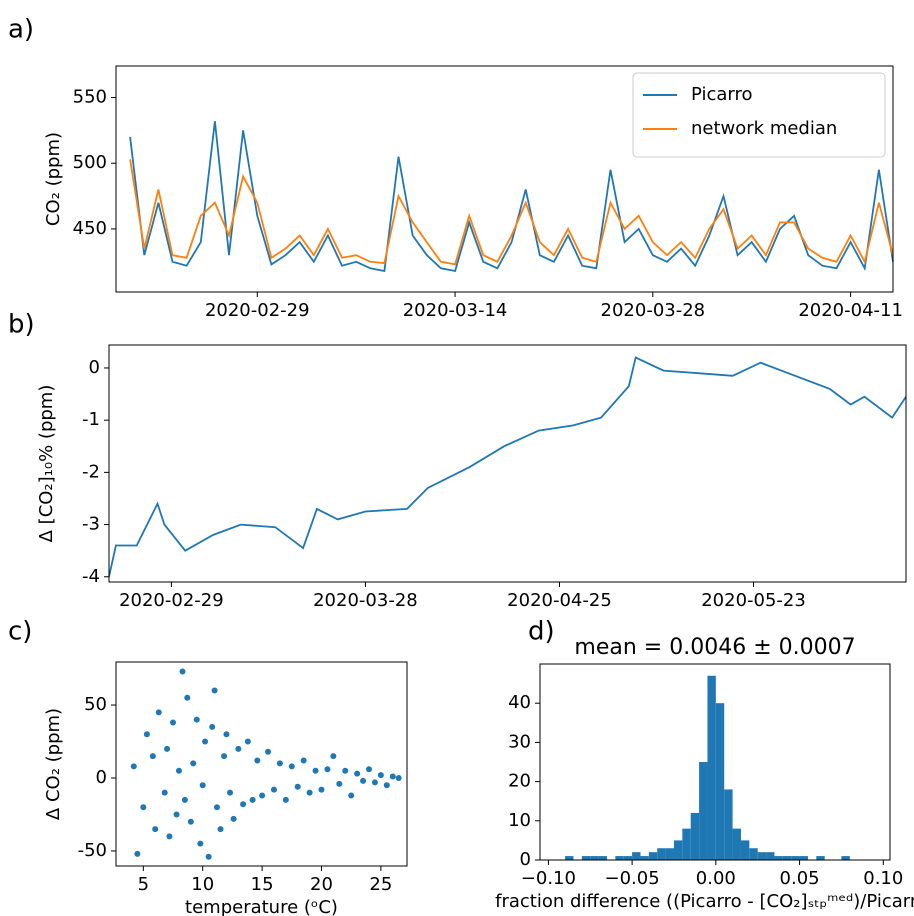  What do you see at coordinates (53, 179) in the screenshot?
I see `y-axis-label: CO₂ (ppm)` at bounding box center [53, 179].